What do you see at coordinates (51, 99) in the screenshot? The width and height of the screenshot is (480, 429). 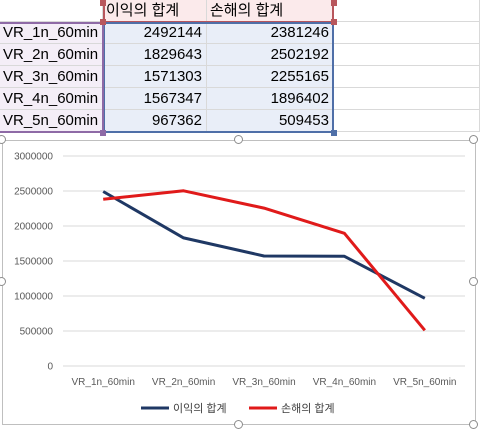 I see `row-label-cell: VR_4n_60min` at bounding box center [51, 99].